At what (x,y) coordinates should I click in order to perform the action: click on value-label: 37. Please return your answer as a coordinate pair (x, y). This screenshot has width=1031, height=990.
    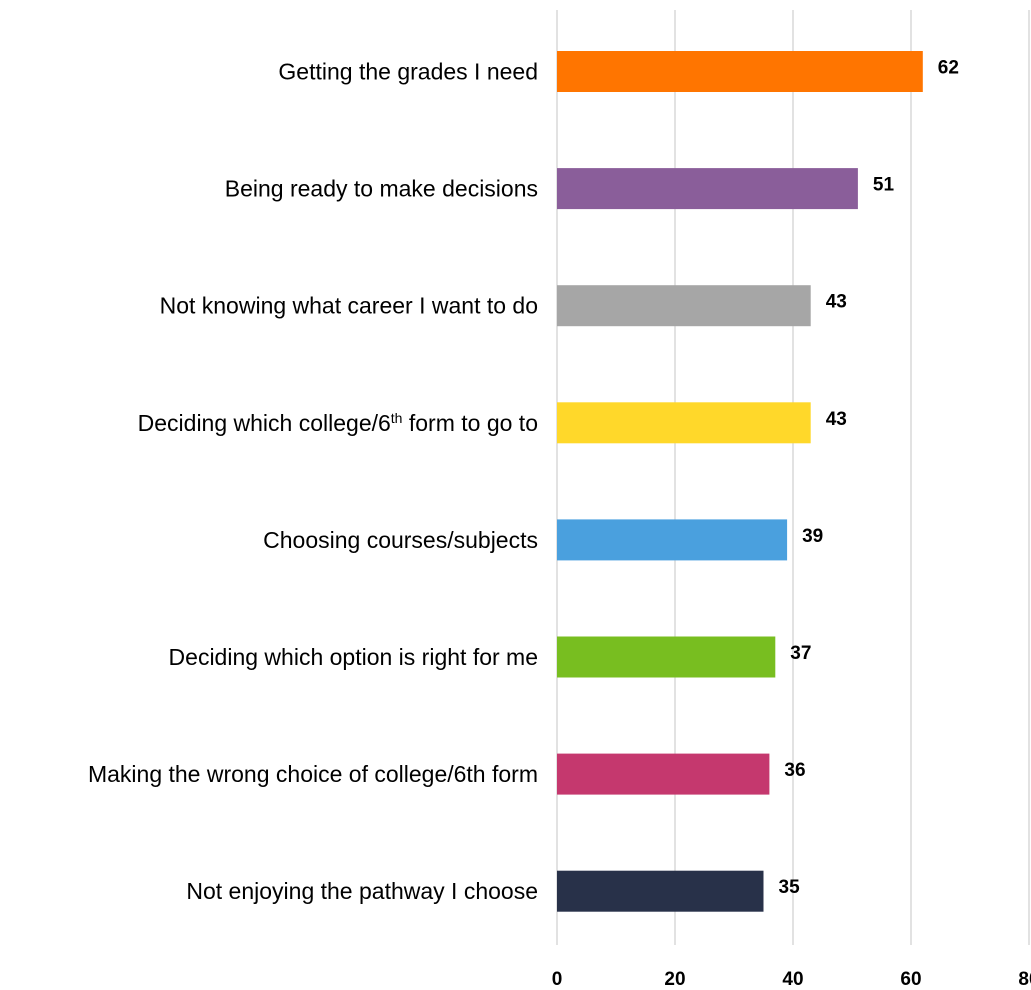
    Looking at the image, I should click on (800, 653).